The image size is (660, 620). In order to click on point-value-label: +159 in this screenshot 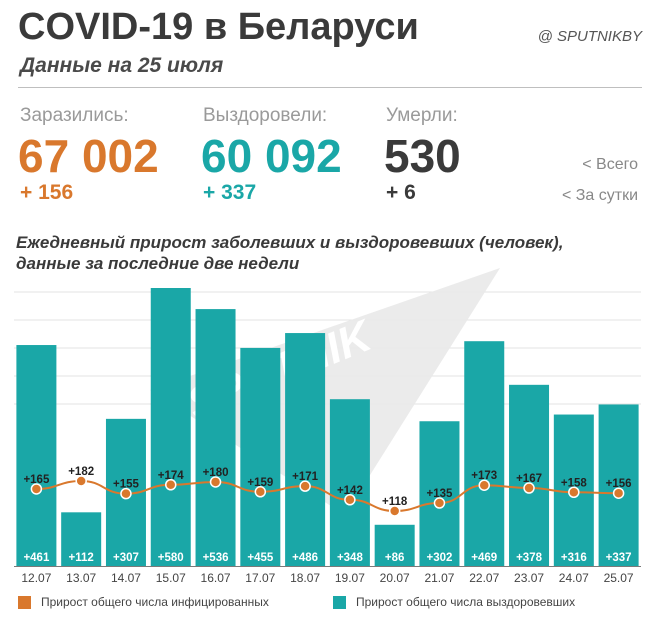, I will do `click(260, 483)`.